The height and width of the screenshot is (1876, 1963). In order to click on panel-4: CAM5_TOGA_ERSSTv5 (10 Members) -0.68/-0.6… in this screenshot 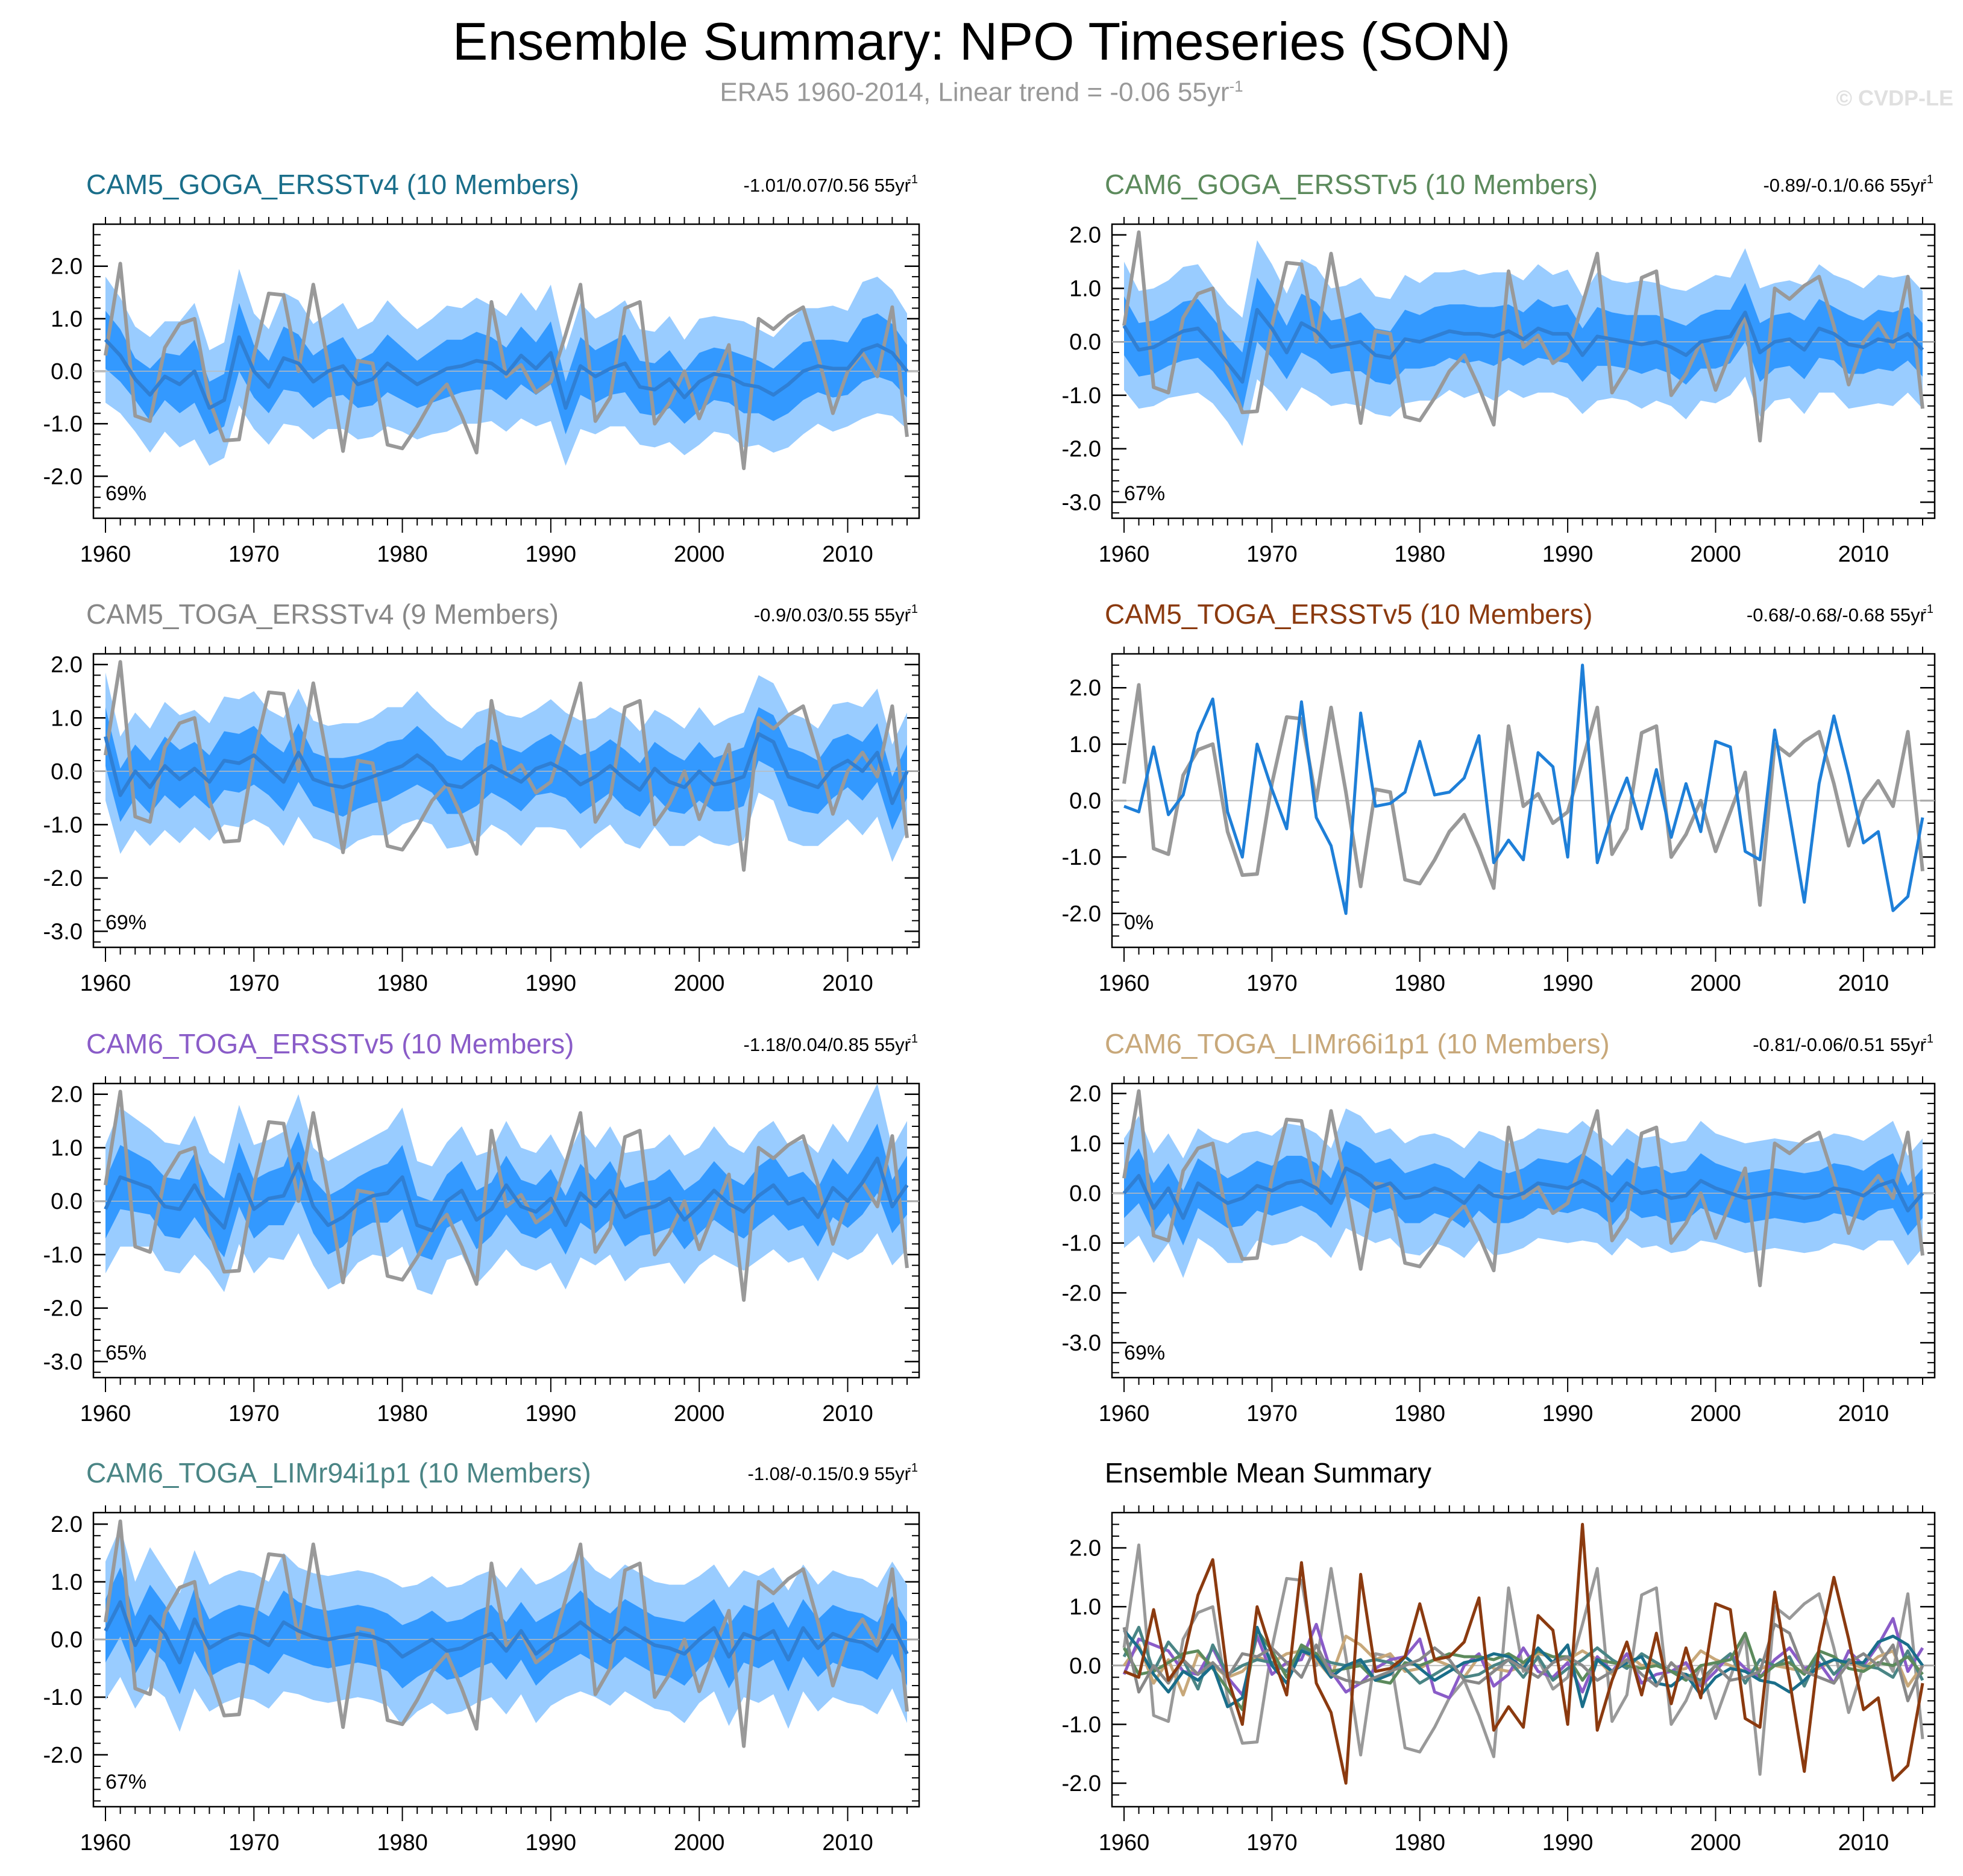, I will do `click(1499, 797)`.